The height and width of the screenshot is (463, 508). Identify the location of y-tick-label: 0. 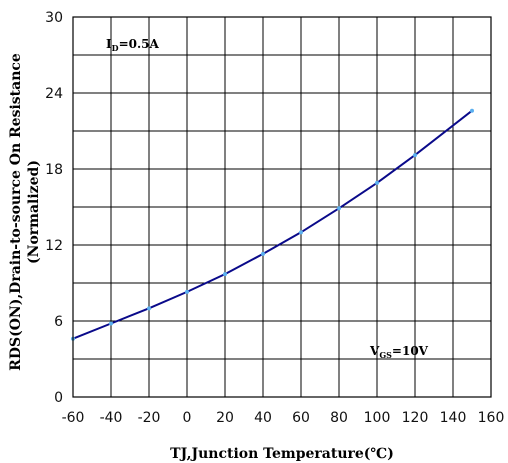
(58, 398).